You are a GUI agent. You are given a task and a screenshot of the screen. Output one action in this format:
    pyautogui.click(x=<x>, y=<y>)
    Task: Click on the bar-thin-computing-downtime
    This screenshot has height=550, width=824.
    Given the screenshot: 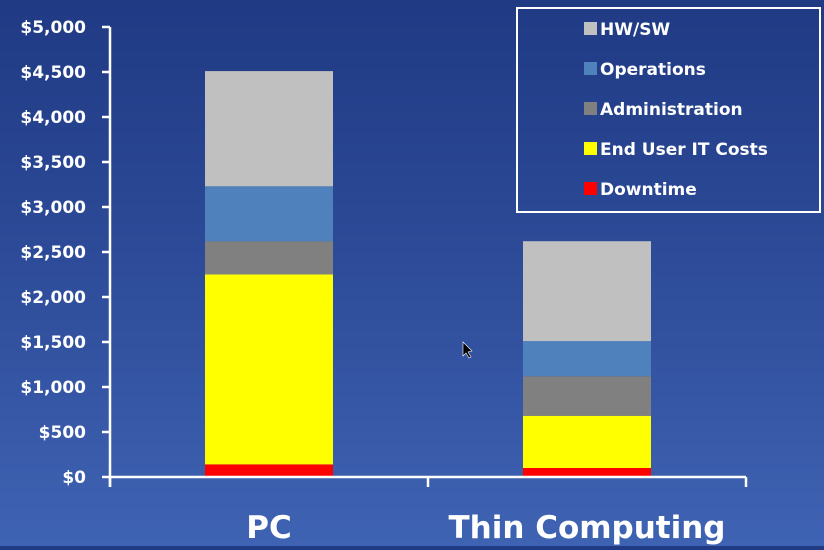 What is the action you would take?
    pyautogui.click(x=587, y=472)
    